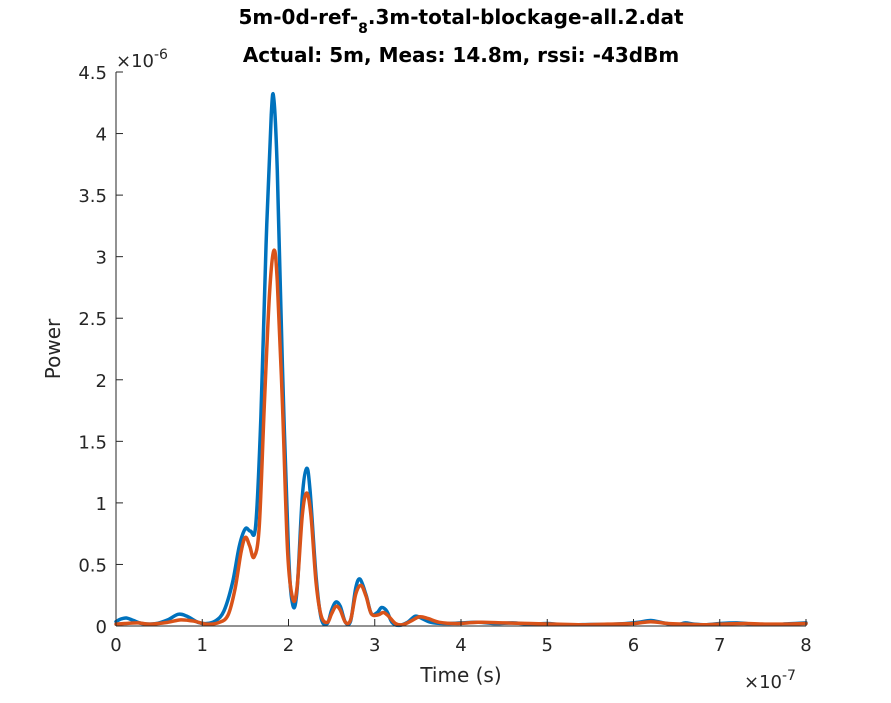 The height and width of the screenshot is (703, 891). I want to click on x-exponent-label: ×10⁻⁷, so click(770, 680).